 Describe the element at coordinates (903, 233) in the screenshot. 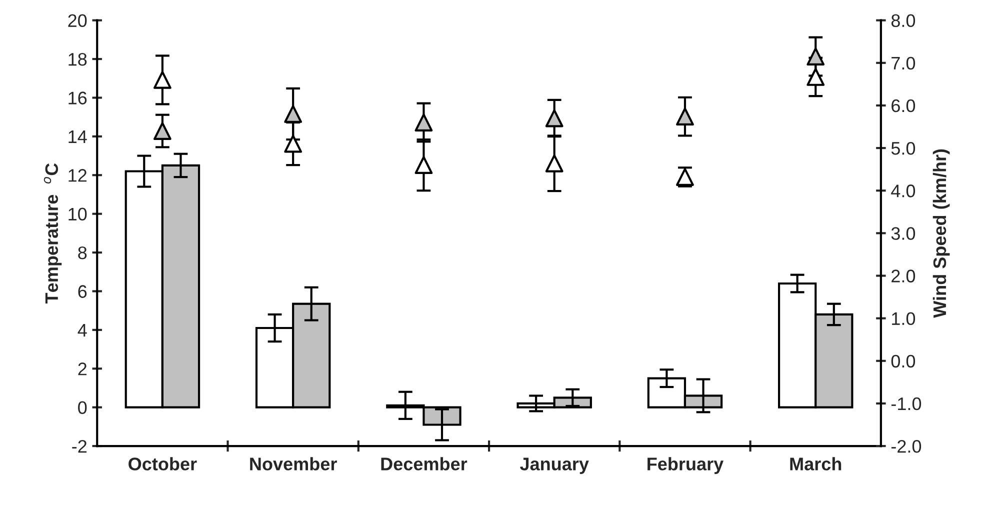

I see `y2-tick-label: 3.0` at that location.